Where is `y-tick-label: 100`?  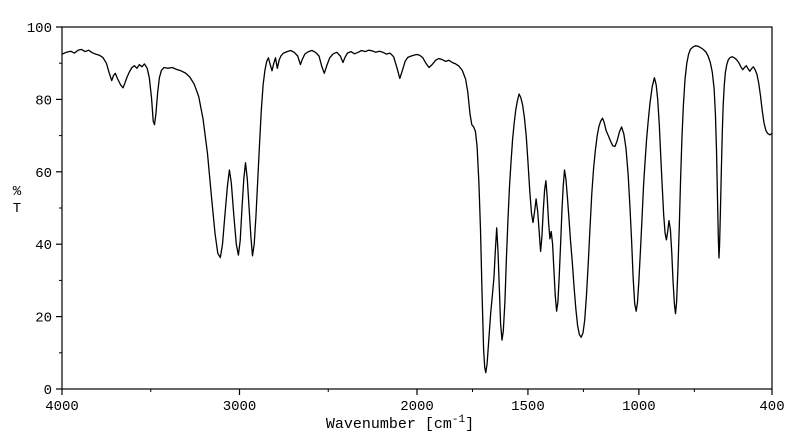
y-tick-label: 100 is located at coordinates (39, 29).